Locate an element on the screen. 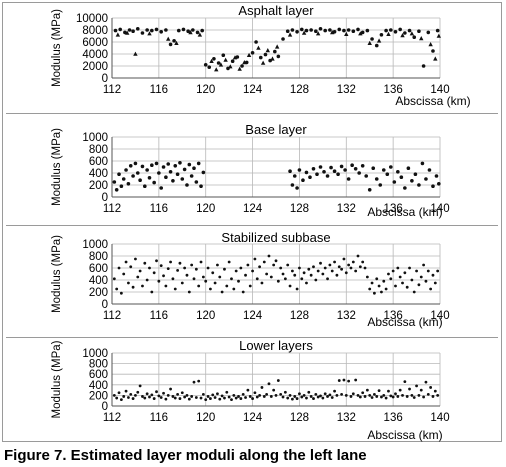  y-tick-label: 200 is located at coordinates (98, 186).